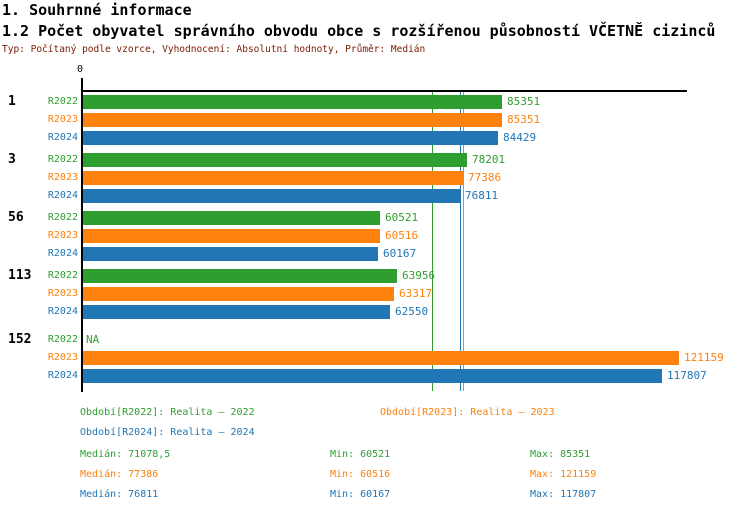 This screenshot has width=750, height=512. I want to click on stat-median-r2024: Medián: 76811, so click(119, 494).